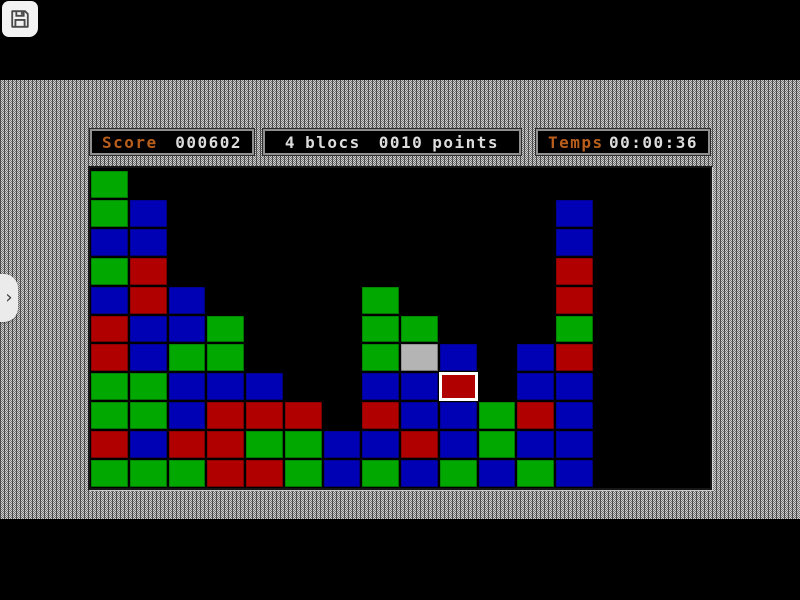  What do you see at coordinates (466, 142) in the screenshot?
I see `points-unit: points` at bounding box center [466, 142].